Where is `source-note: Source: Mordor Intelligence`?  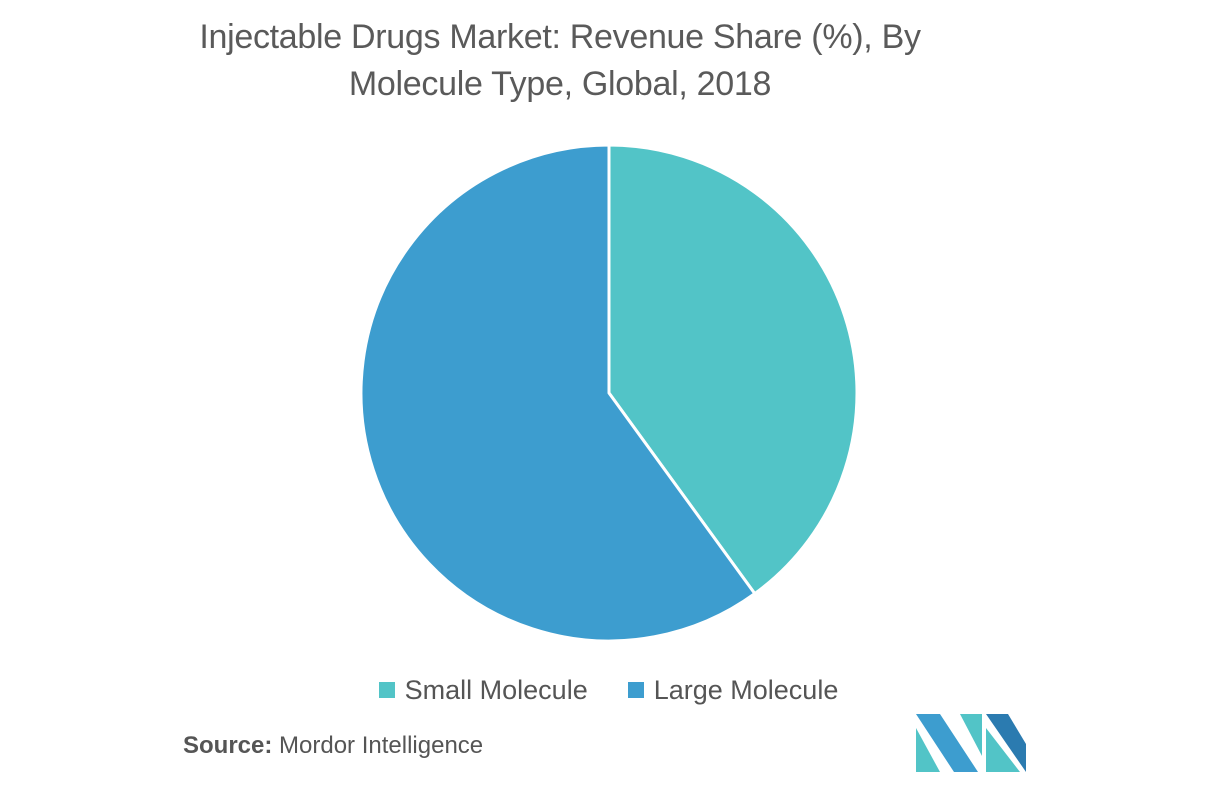 source-note: Source: Mordor Intelligence is located at coordinates (333, 746).